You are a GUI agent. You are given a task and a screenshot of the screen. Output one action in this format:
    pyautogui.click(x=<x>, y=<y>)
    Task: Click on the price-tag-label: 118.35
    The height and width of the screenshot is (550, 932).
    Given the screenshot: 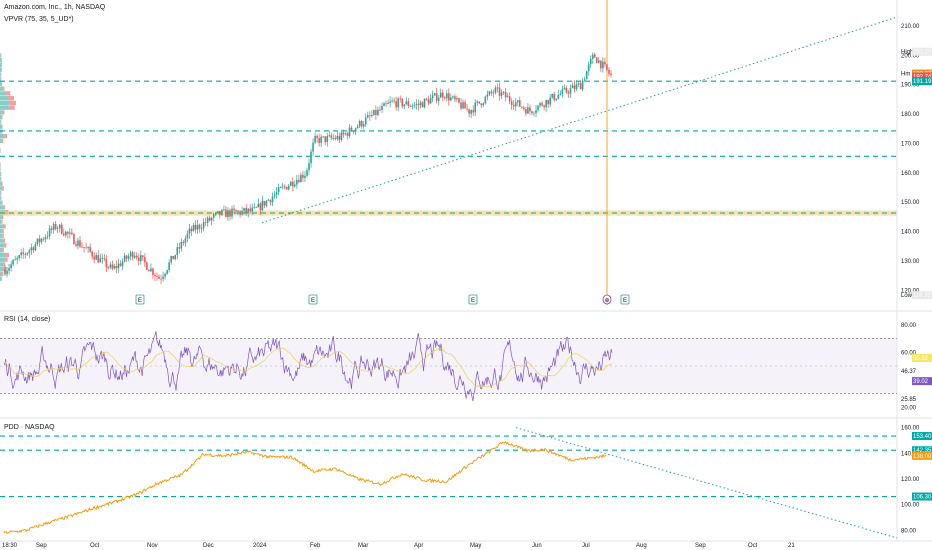 What is the action you would take?
    pyautogui.click(x=922, y=296)
    